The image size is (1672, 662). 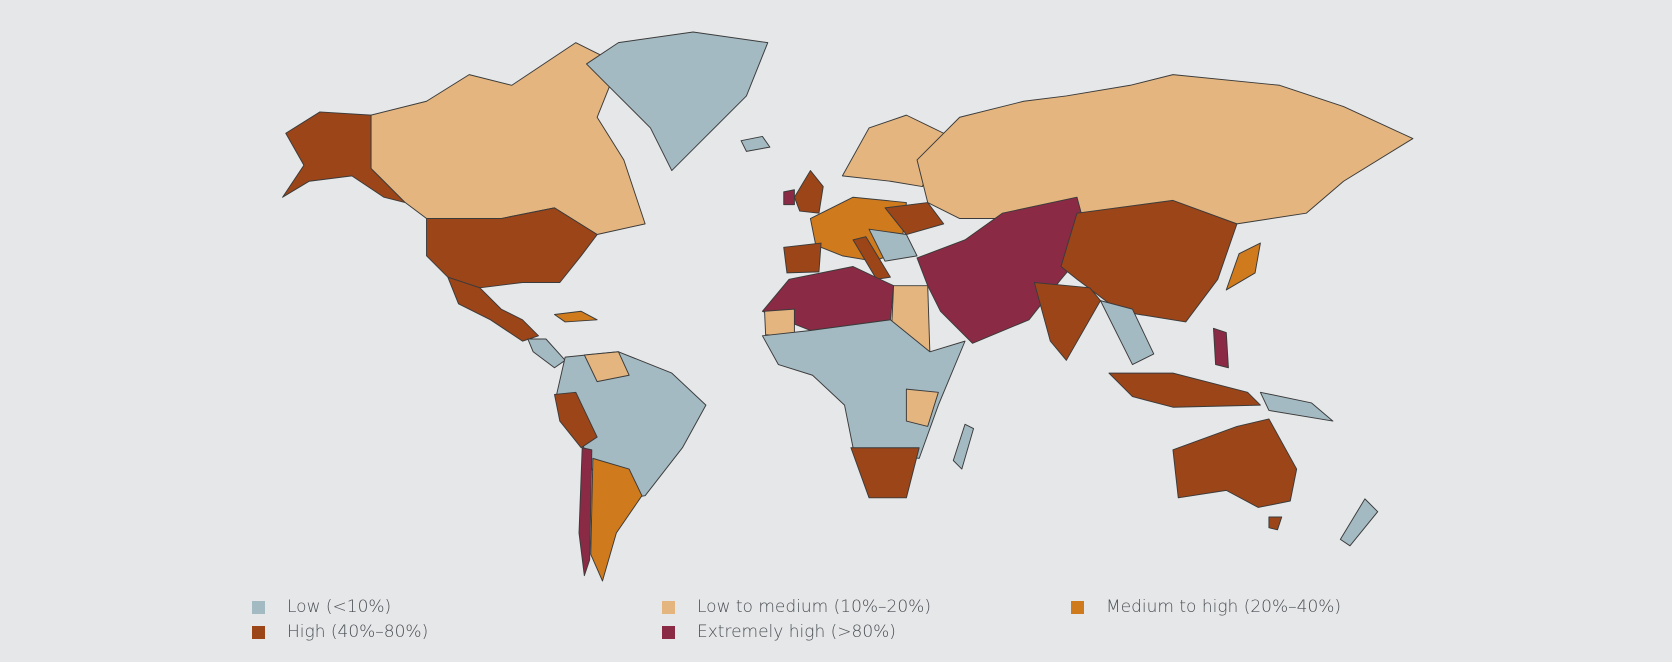 What do you see at coordinates (914, 219) in the screenshot?
I see `region-eastern-europe` at bounding box center [914, 219].